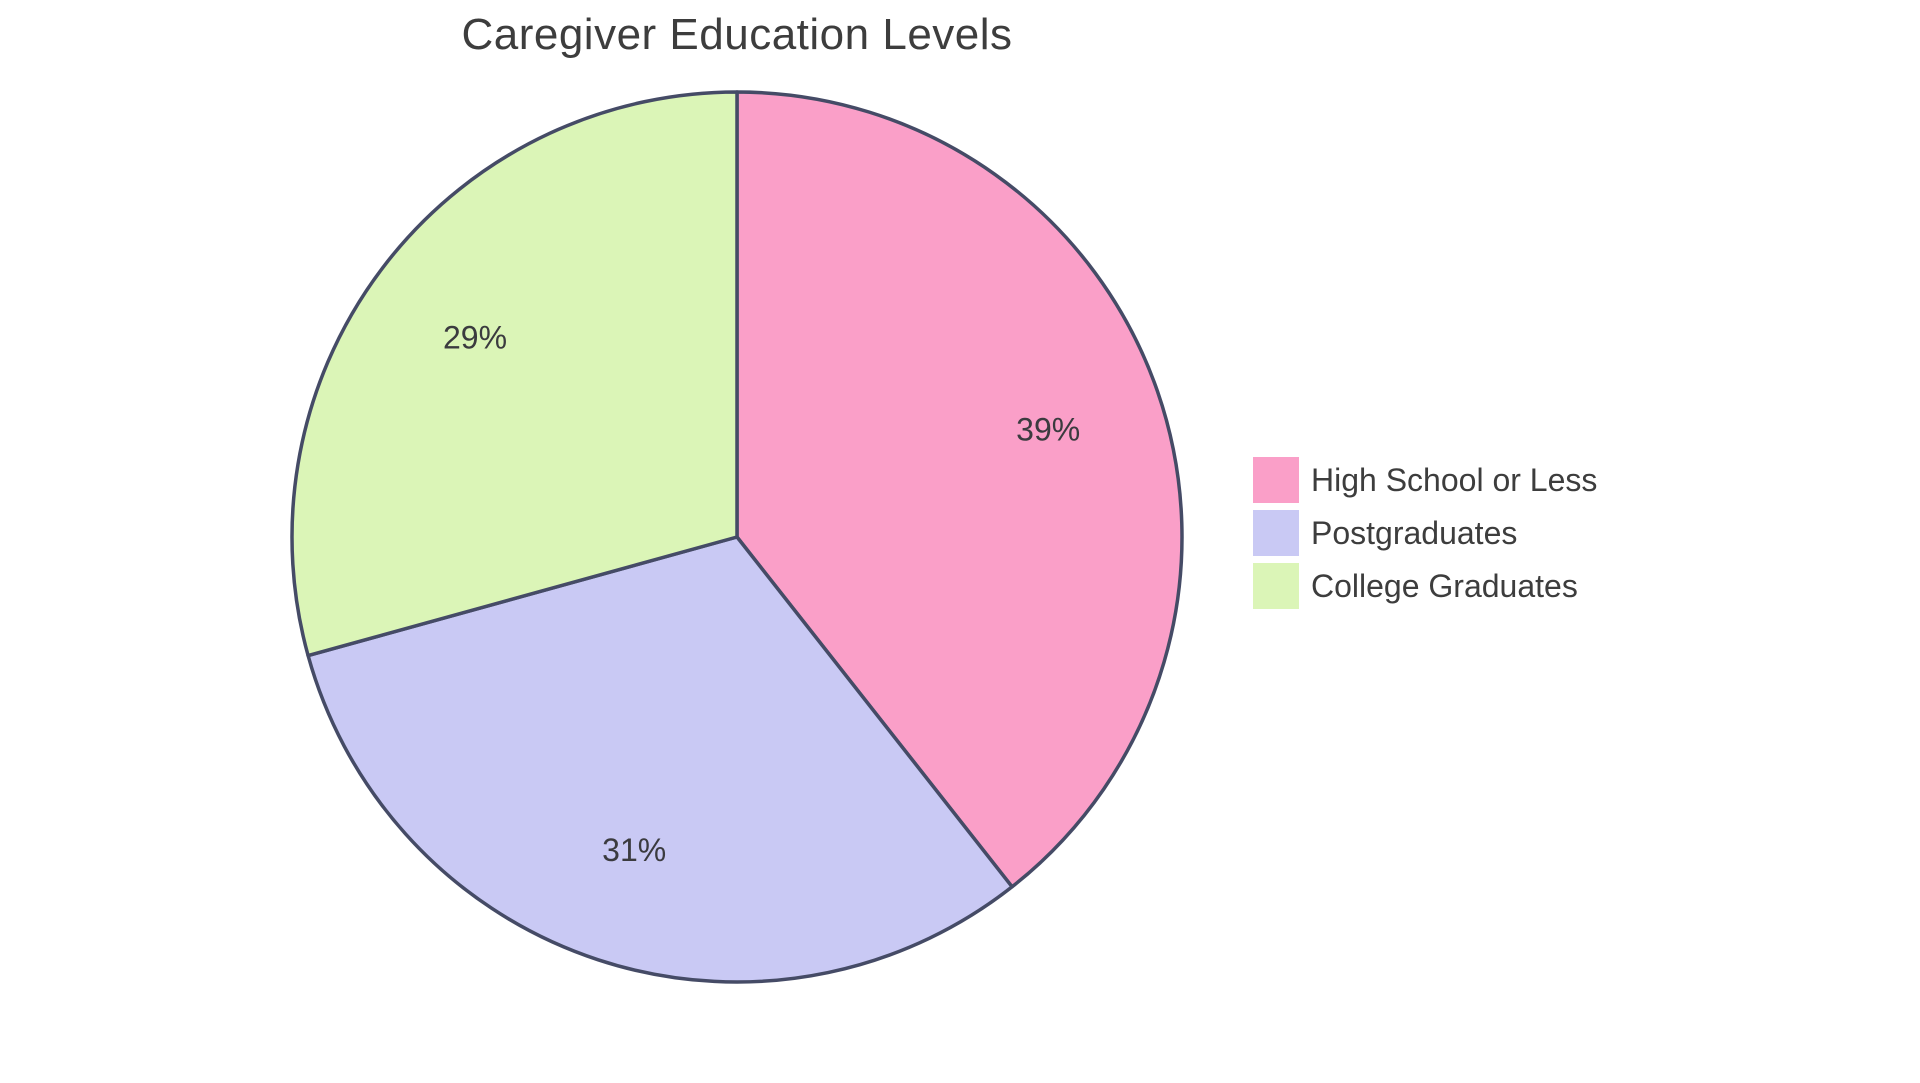  I want to click on legend-item-high-school: High School or Less, so click(1425, 480).